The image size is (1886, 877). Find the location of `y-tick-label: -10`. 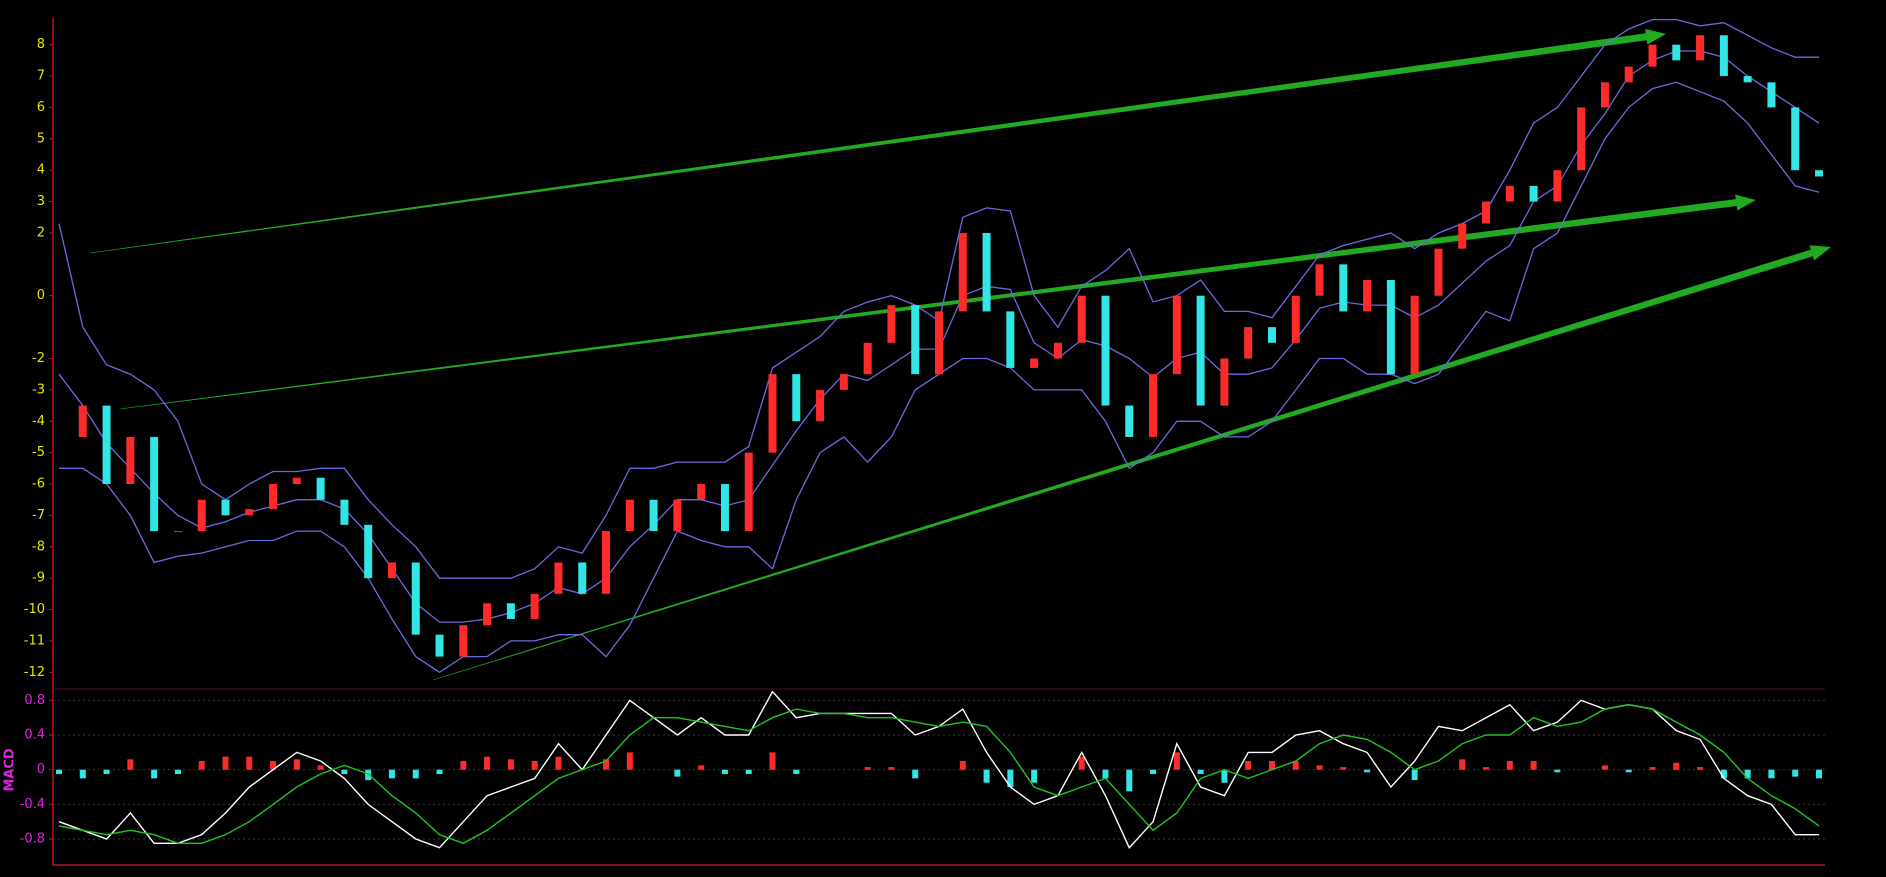

y-tick-label: -10 is located at coordinates (34, 609).